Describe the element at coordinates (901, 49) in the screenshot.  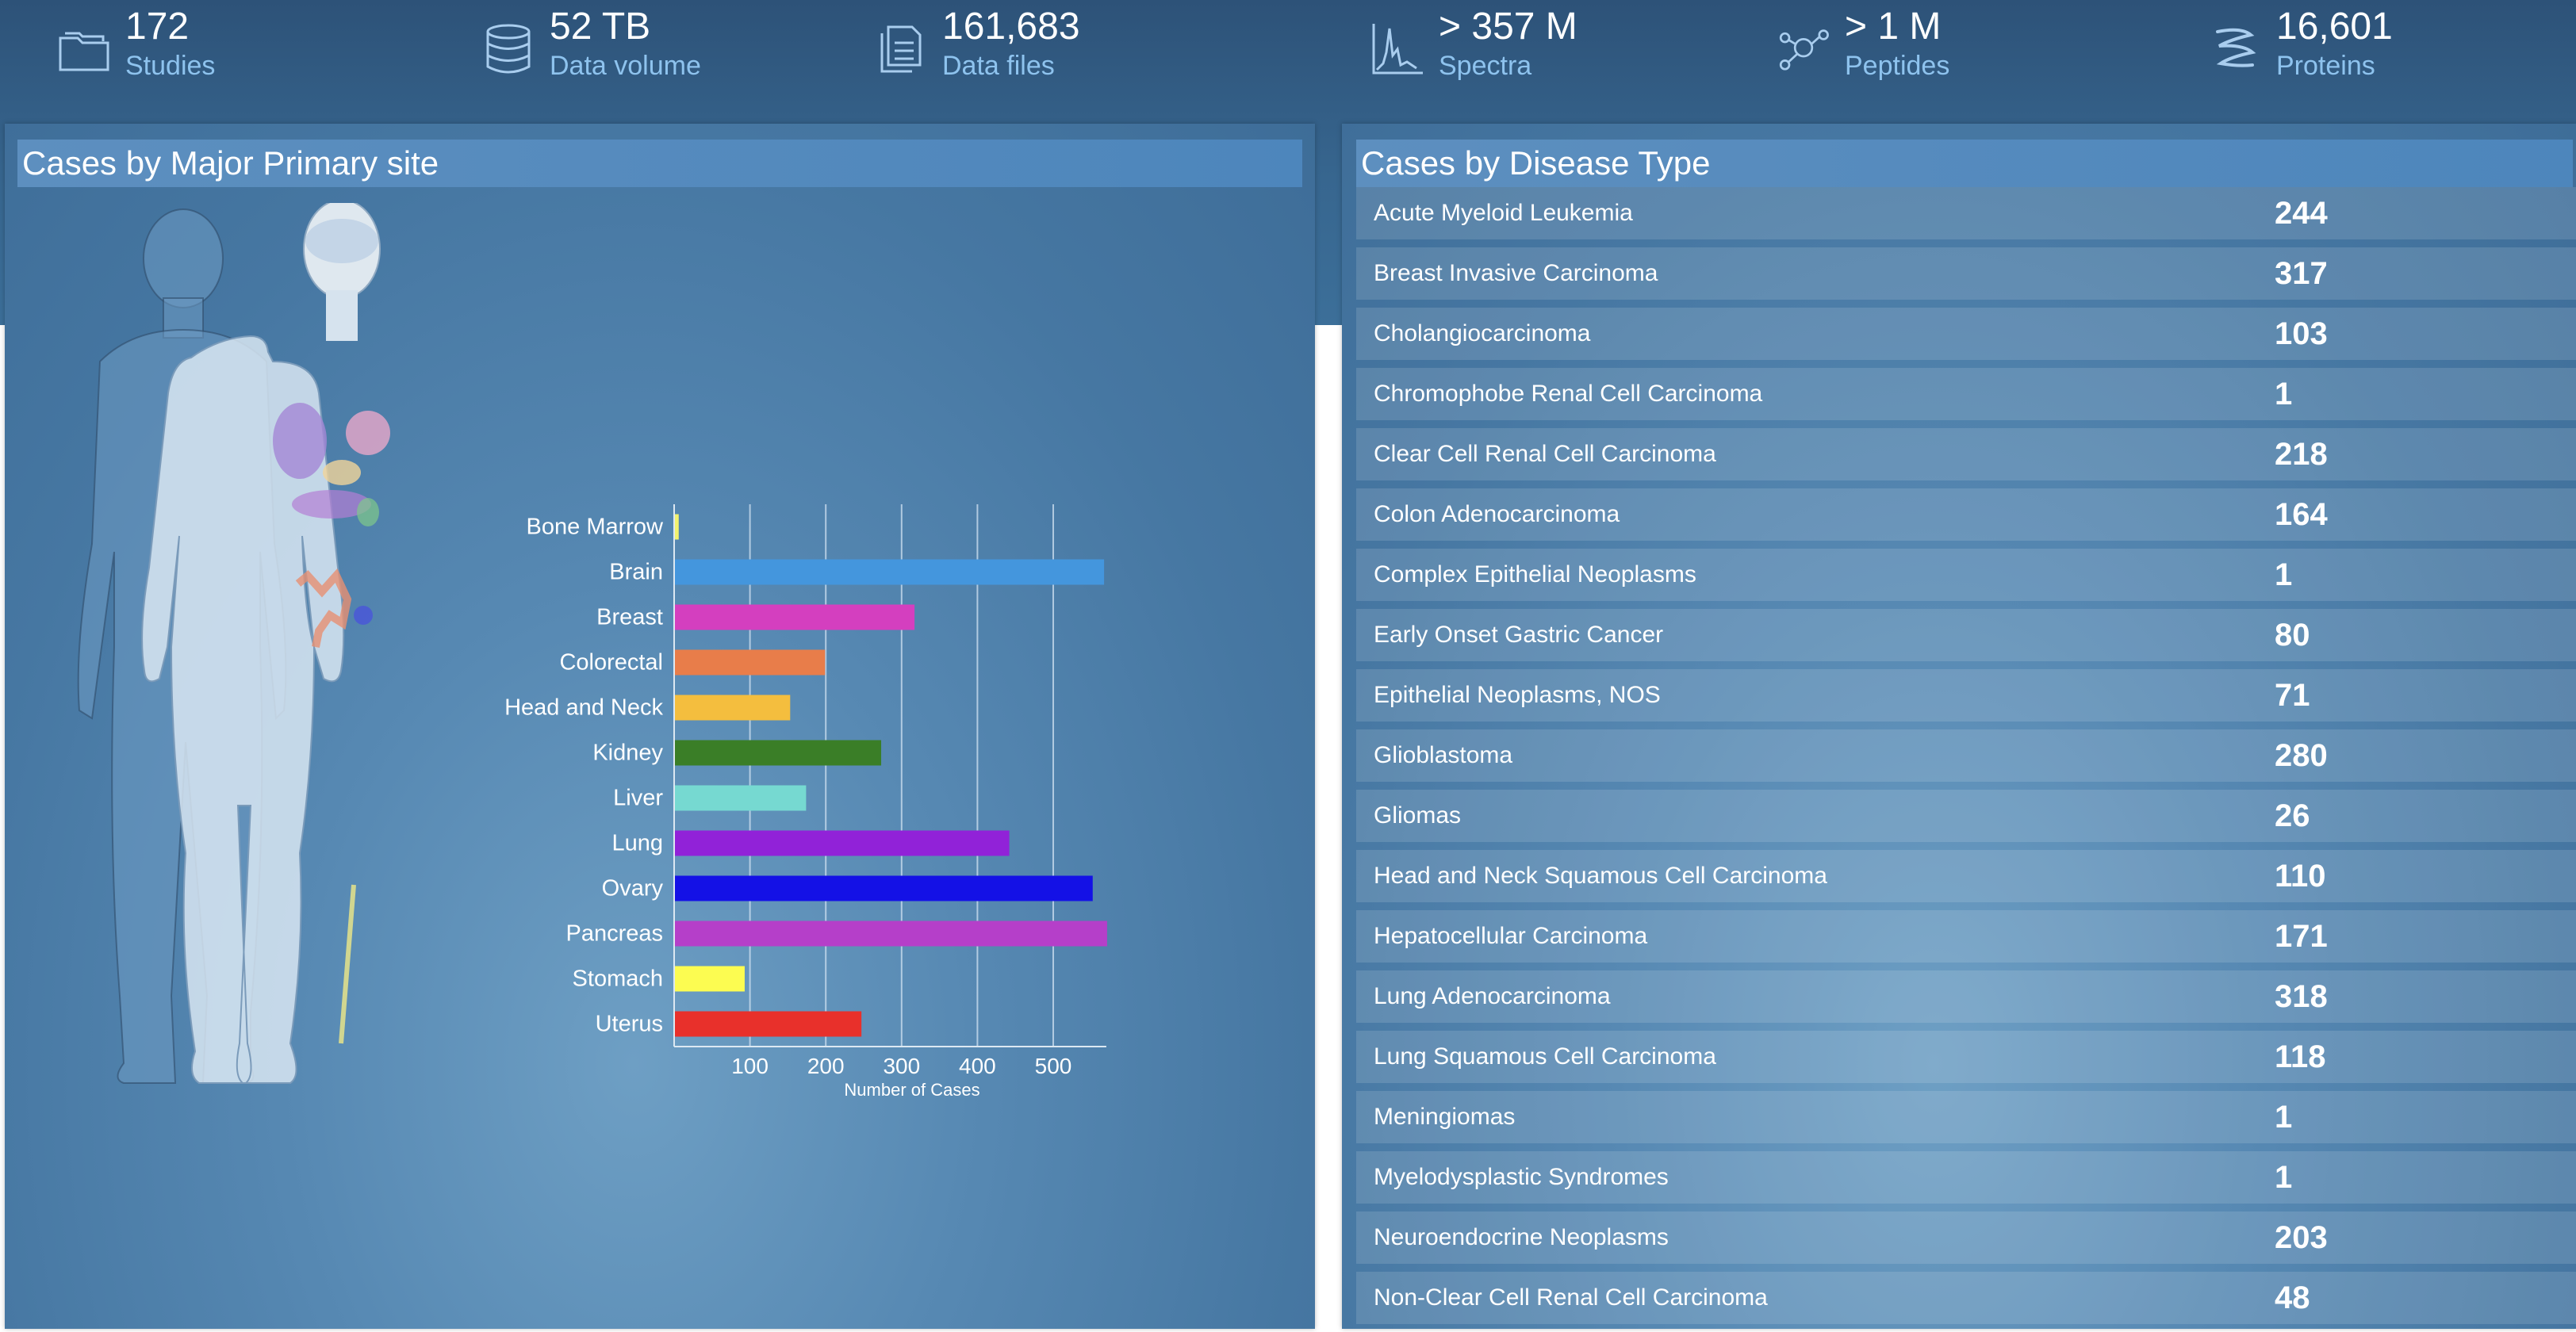
I see `files-icon` at that location.